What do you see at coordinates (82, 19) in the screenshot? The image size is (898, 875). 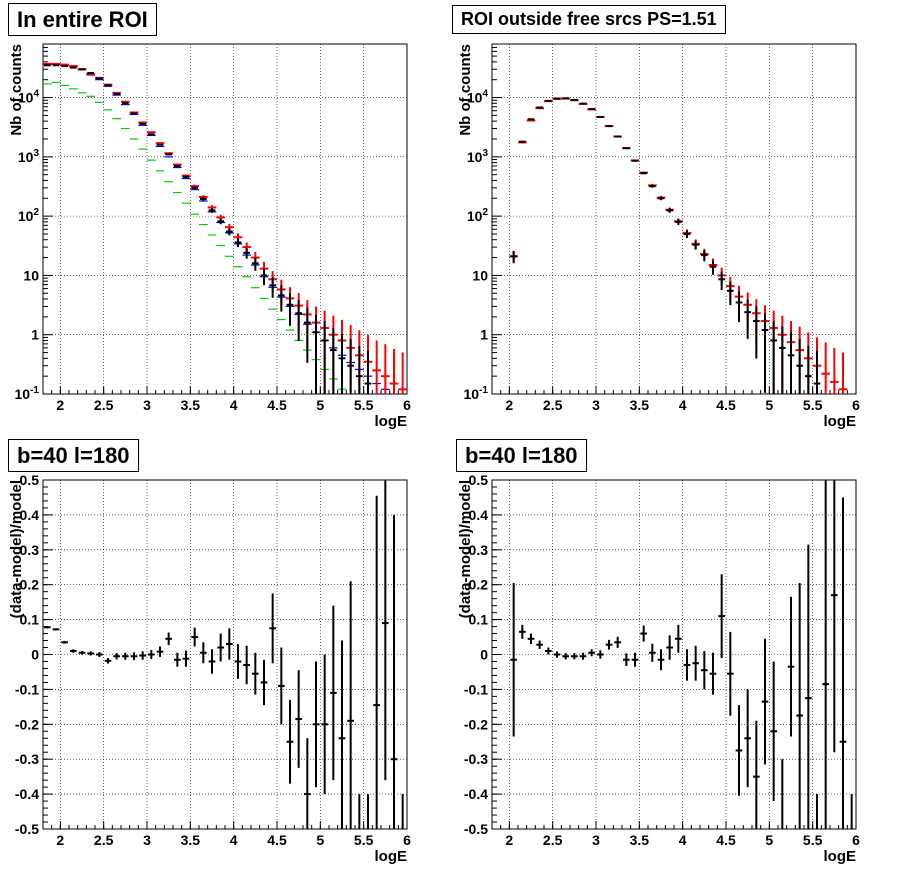 I see `panel-title: In entire ROI` at bounding box center [82, 19].